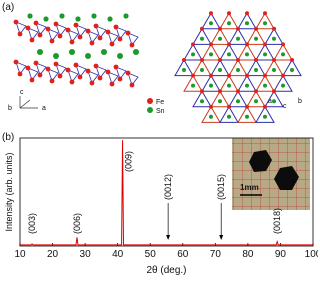 This screenshot has width=320, height=286. Describe the element at coordinates (168, 237) in the screenshot. I see `arrow-head` at that location.